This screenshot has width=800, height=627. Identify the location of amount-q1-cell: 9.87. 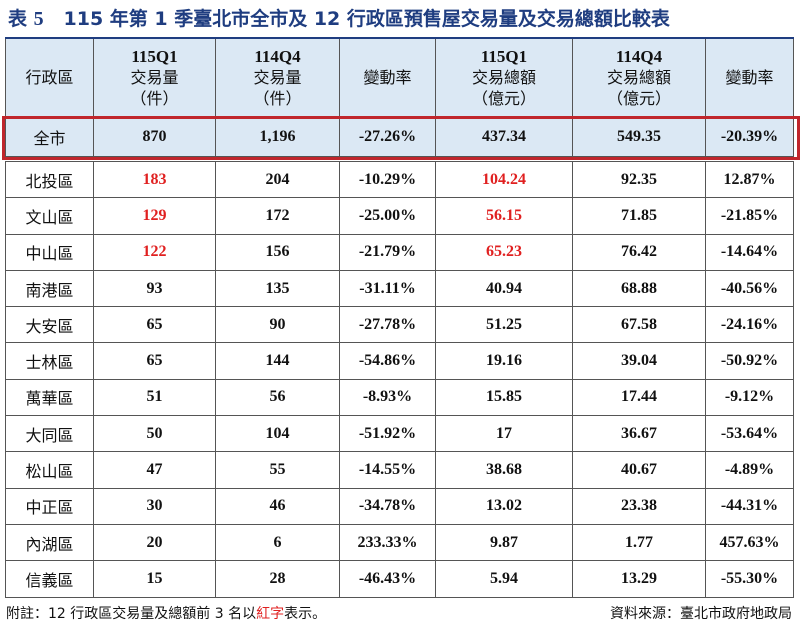
(504, 542).